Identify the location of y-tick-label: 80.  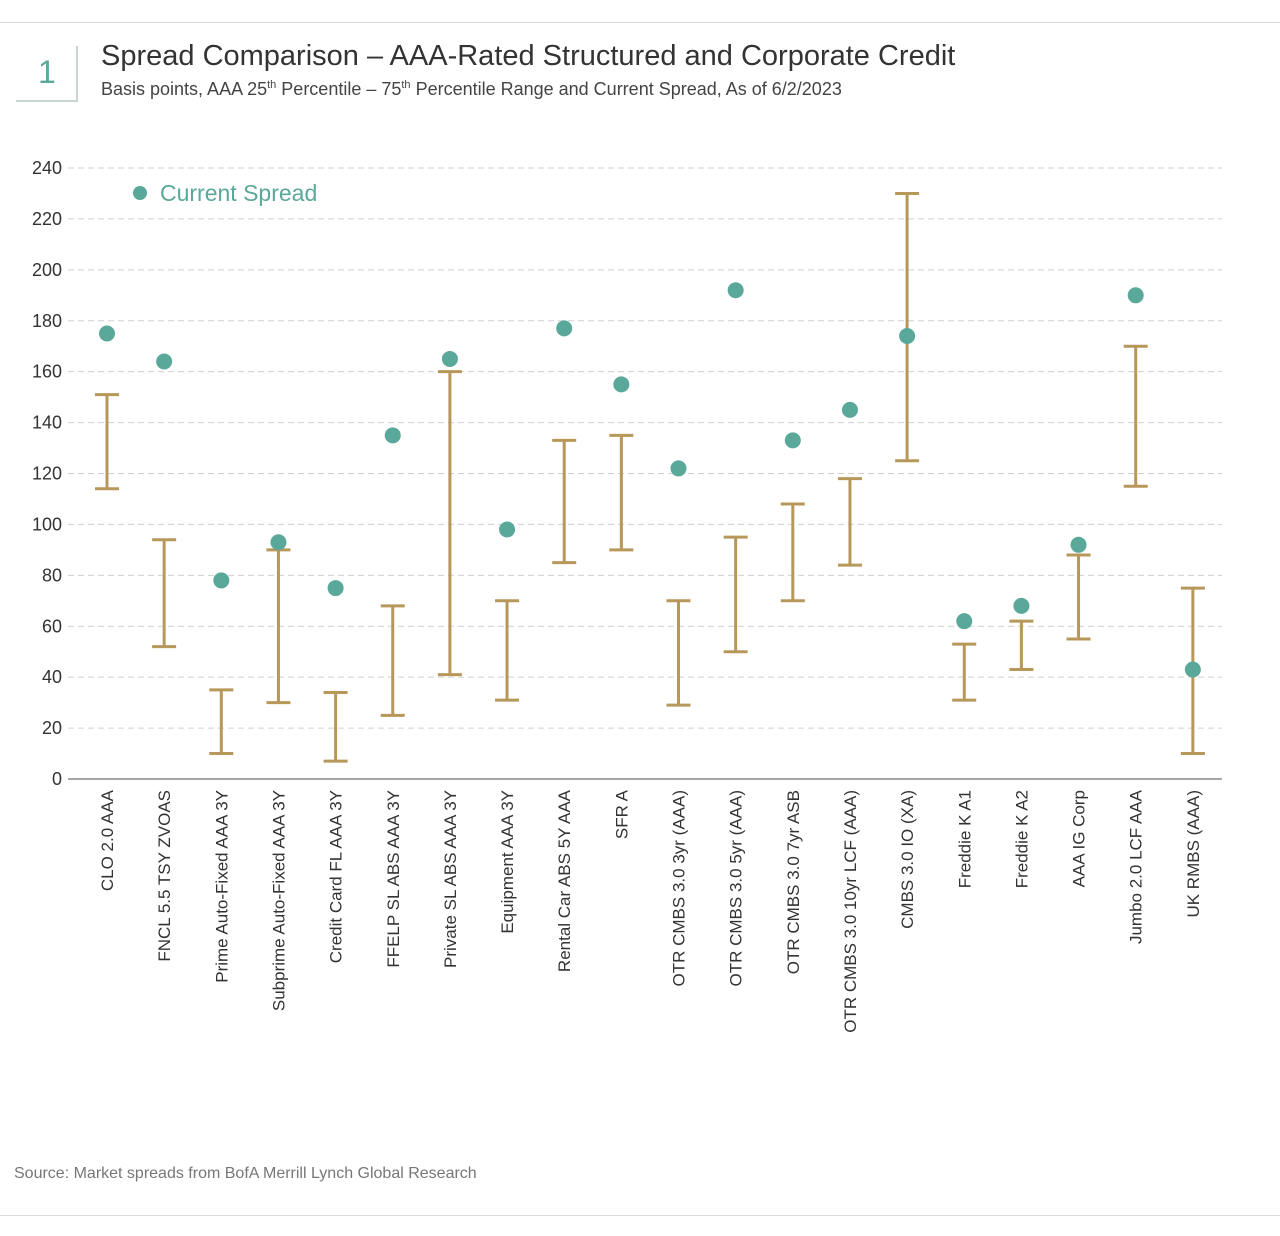
(52, 575).